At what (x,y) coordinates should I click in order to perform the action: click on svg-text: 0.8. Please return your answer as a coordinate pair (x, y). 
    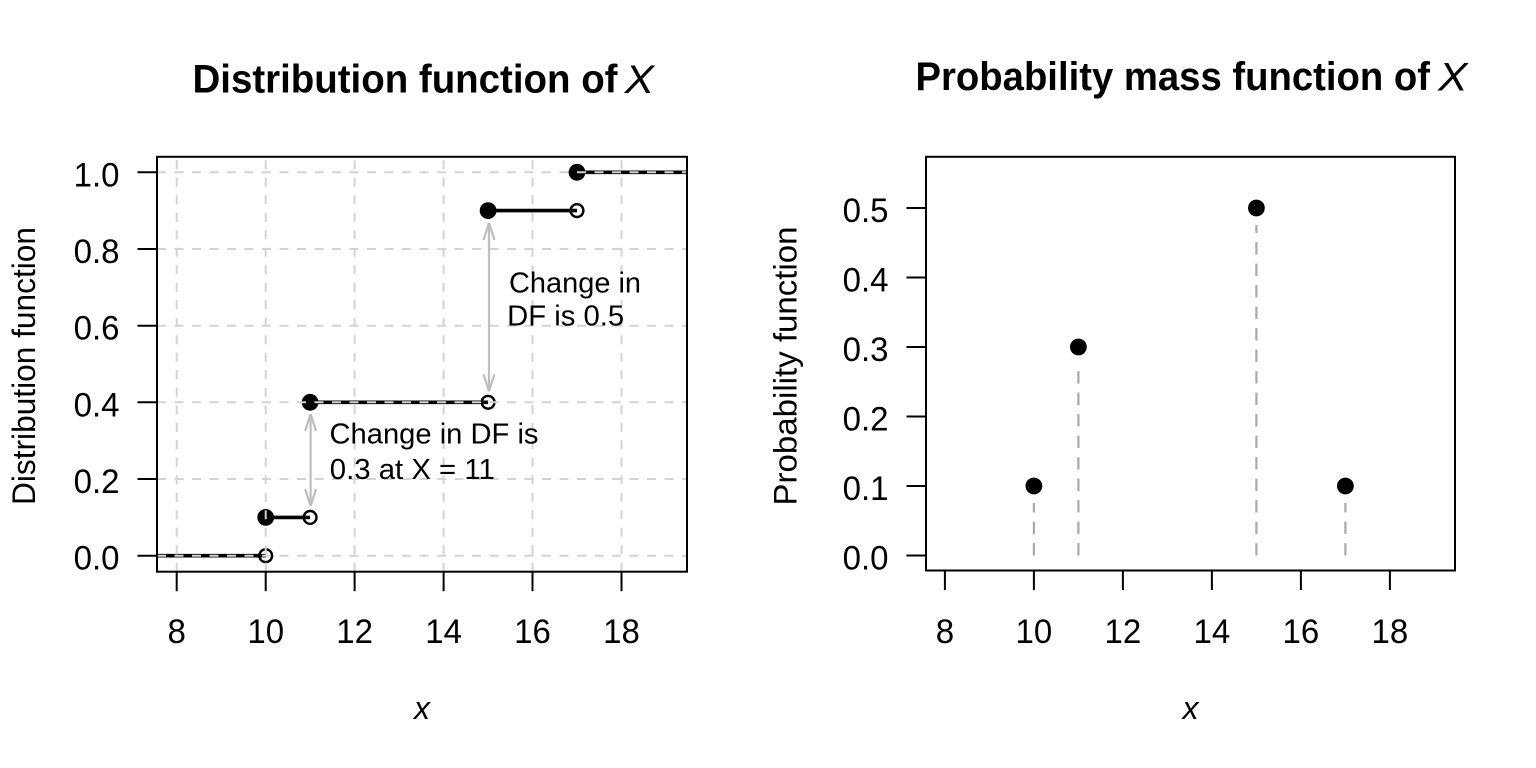
    Looking at the image, I should click on (97, 252).